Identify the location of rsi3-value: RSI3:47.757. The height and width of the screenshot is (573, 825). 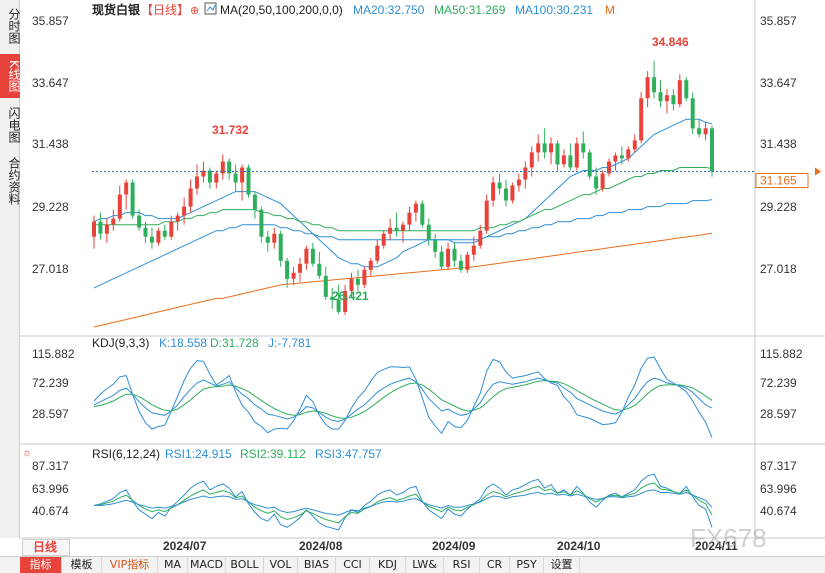
(348, 454).